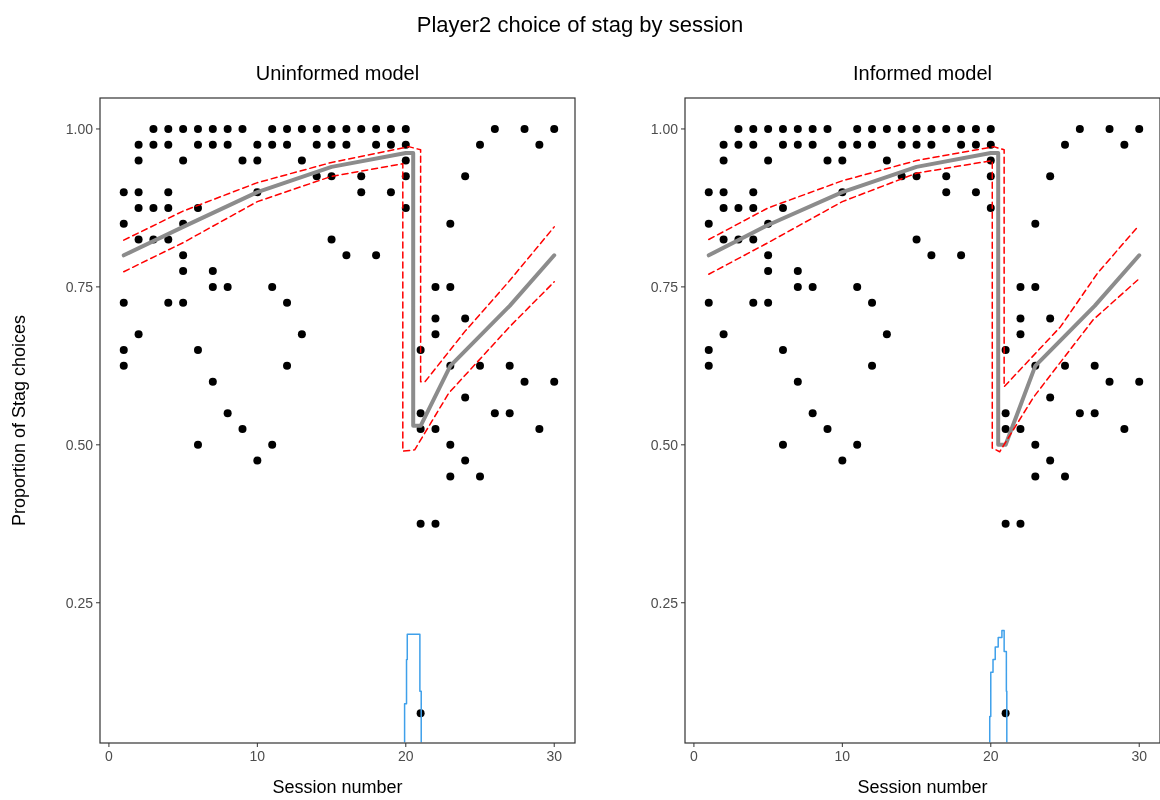 The image size is (1160, 800). I want to click on y-axis-title: Proportion of Stag choices, so click(19, 420).